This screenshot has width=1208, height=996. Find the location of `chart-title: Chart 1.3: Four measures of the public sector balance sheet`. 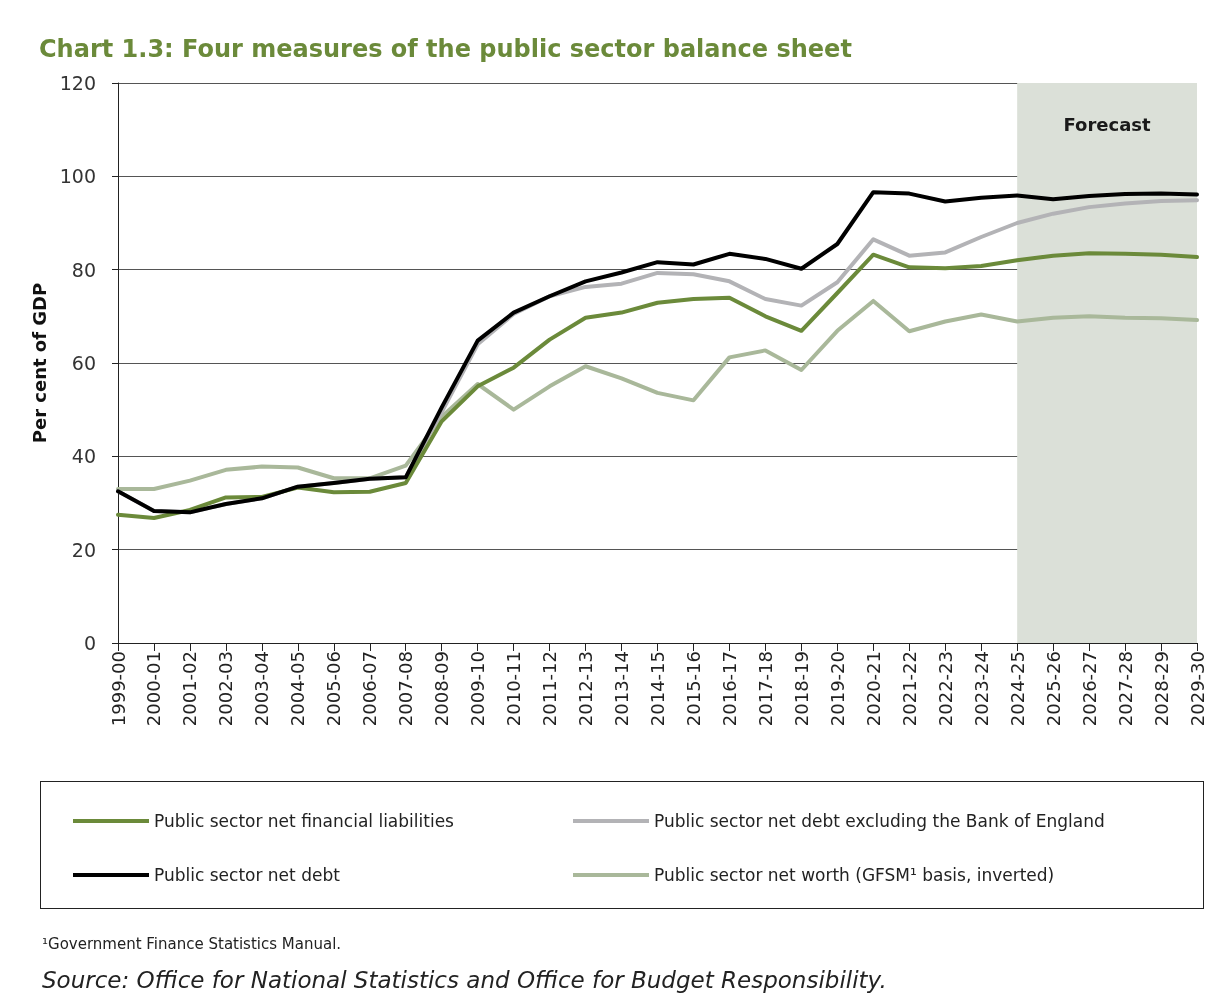

chart-title: Chart 1.3: Four measures of the public sector balance sheet is located at coordinates (445, 49).